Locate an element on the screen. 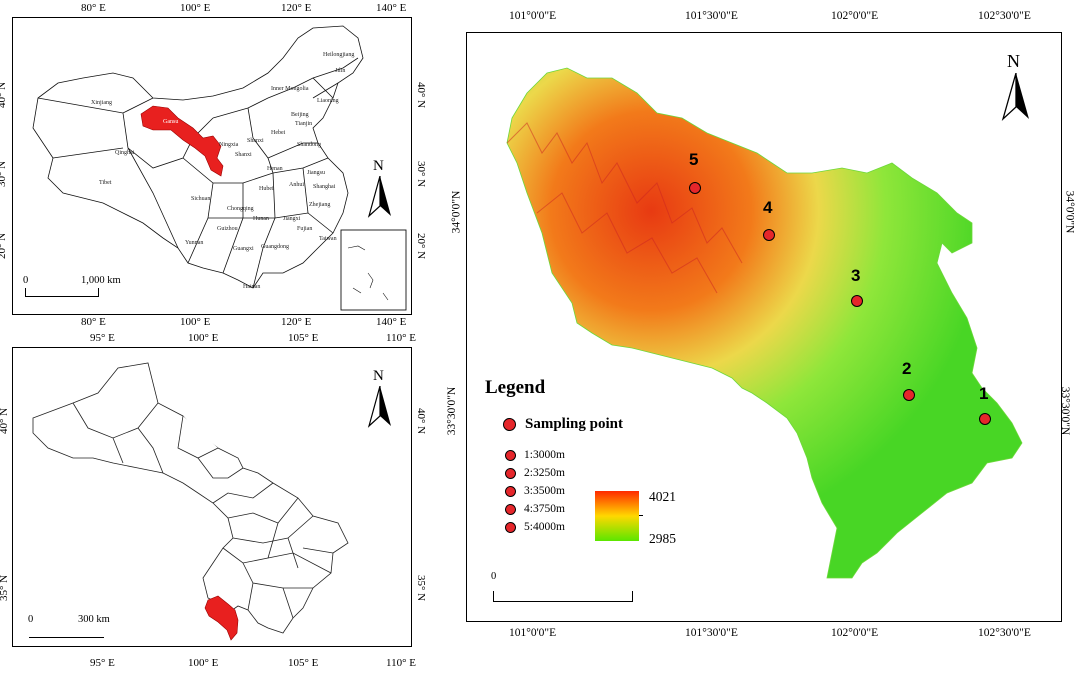 The width and height of the screenshot is (1084, 673). gansu-right-tick: 35° N is located at coordinates (421, 588).